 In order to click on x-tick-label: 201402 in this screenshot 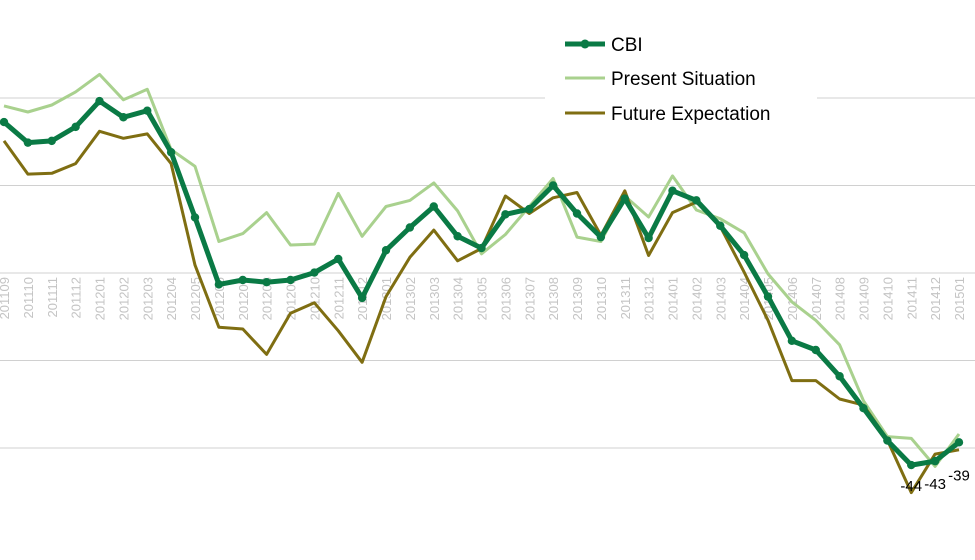, I will do `click(696, 298)`.